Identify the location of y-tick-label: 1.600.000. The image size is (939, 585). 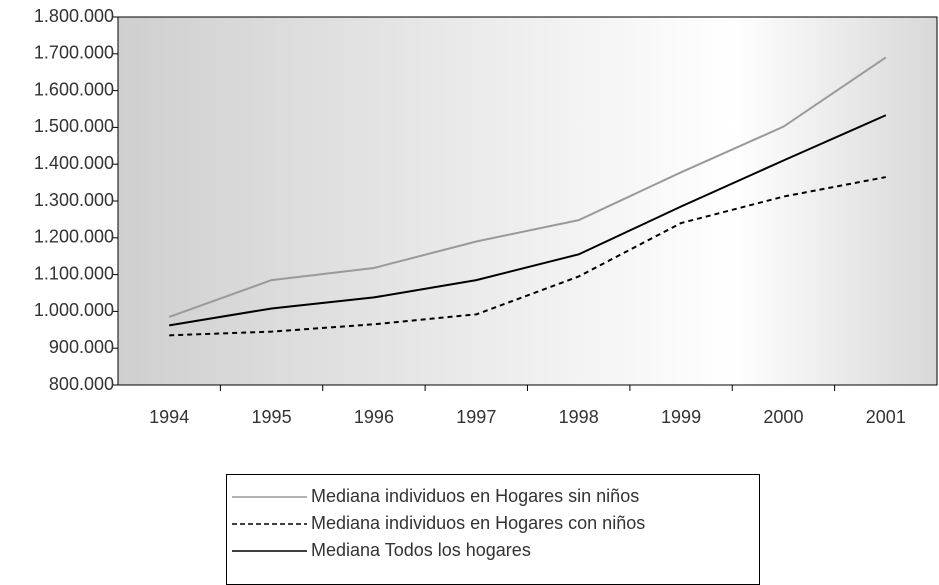
(74, 89).